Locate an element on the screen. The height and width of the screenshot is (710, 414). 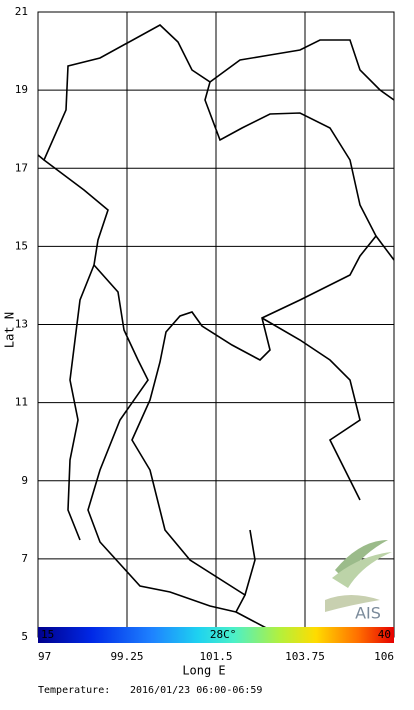
y-tick-label: 7 is located at coordinates (24, 558).